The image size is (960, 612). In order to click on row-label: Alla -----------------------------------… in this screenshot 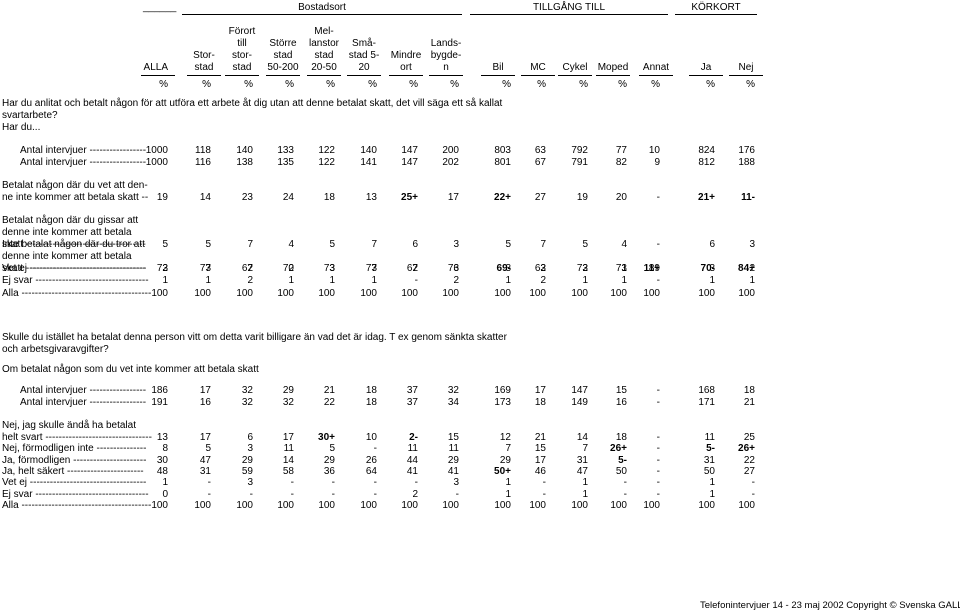, I will do `click(77, 293)`.